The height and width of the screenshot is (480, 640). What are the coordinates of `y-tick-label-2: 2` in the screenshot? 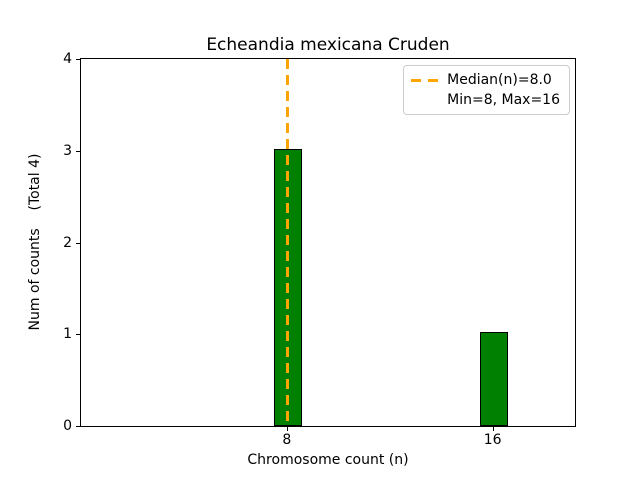 It's located at (67, 242).